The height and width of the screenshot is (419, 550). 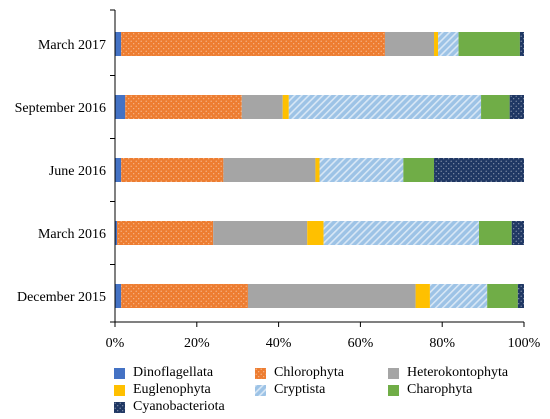 I want to click on bar-heterokontophyta-march-2017, so click(x=409, y=44).